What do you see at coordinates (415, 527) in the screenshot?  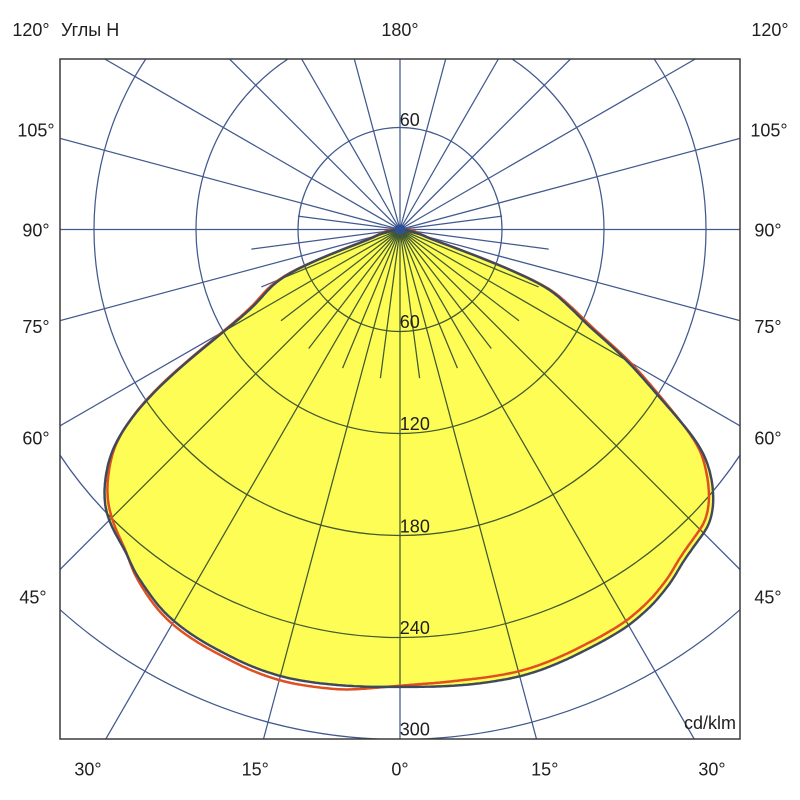 I see `svg-text: 180` at bounding box center [415, 527].